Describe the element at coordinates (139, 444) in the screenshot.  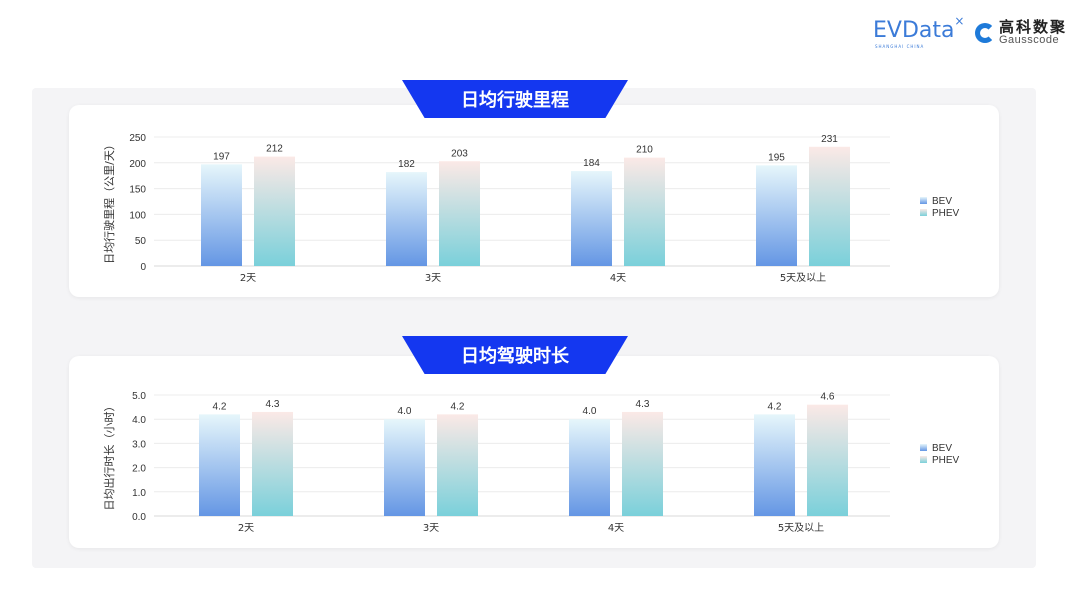
I see `y-tick-label: 3.0` at that location.